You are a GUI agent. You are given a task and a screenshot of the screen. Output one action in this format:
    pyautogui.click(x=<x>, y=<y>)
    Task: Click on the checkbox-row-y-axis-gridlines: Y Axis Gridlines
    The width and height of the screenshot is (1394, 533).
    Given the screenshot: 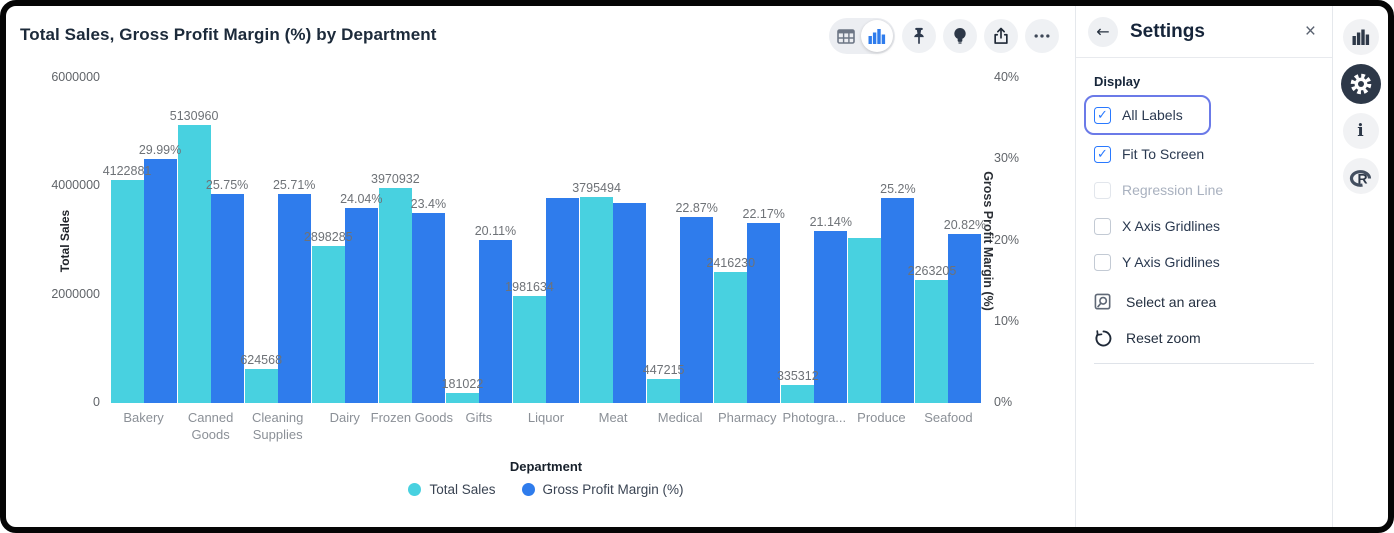 What is the action you would take?
    pyautogui.click(x=1204, y=262)
    